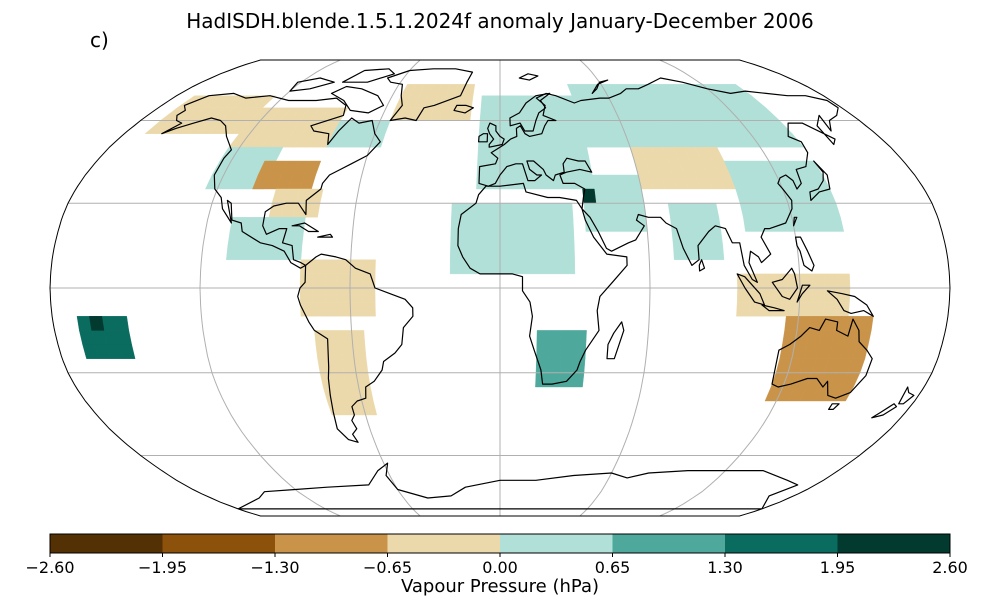 This screenshot has height=600, width=1000. Describe the element at coordinates (950, 567) in the screenshot. I see `colorbar-tick-label: 2.60` at that location.